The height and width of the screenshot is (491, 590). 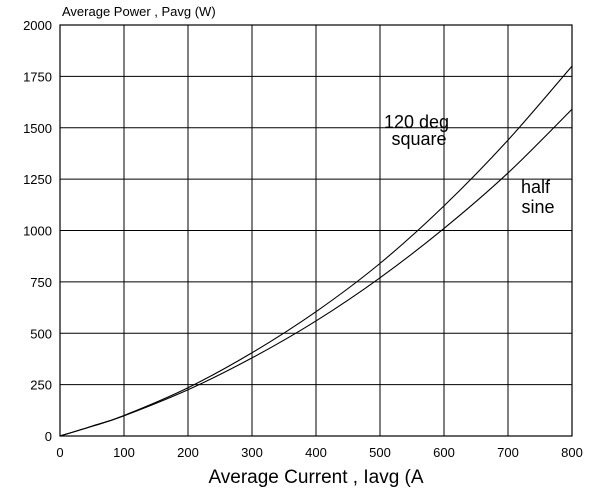 I want to click on y-tick-labels: 0 250 500 750 1000 1250 1500 1750 2000, so click(x=37, y=231).